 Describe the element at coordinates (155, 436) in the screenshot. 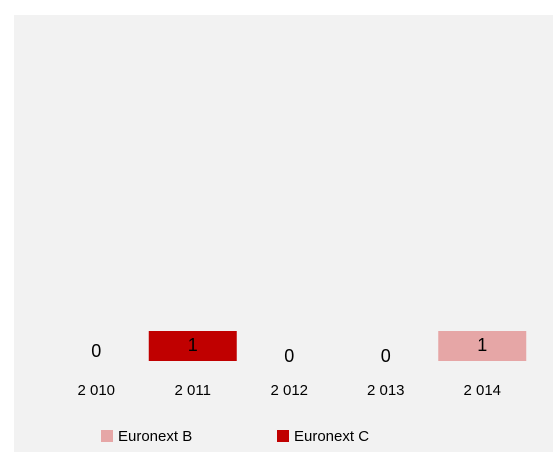

I see `legend-label: Euronext B` at that location.